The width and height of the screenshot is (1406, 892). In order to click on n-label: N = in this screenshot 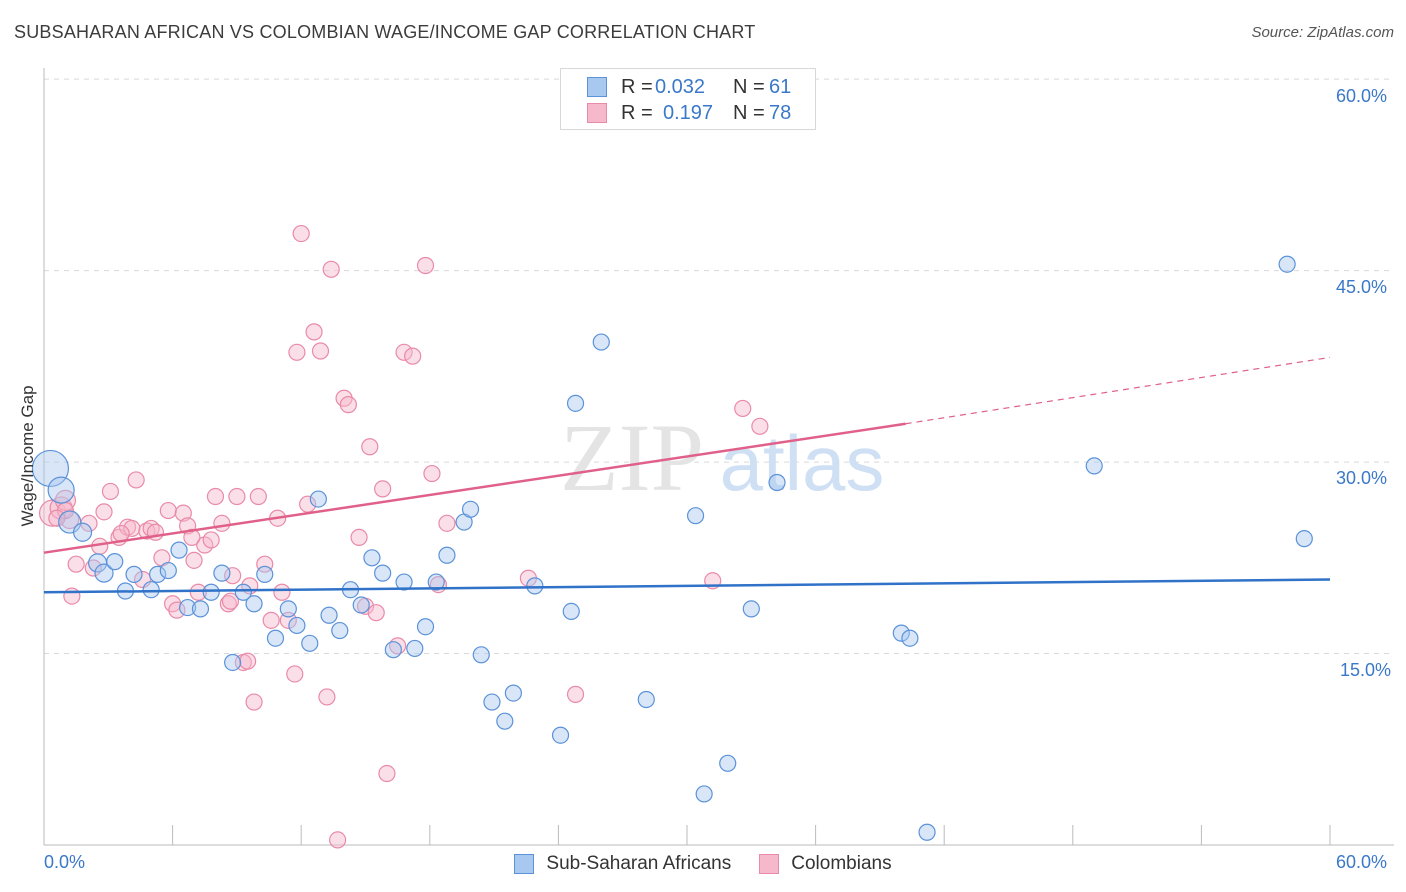, I will do `click(749, 112)`.